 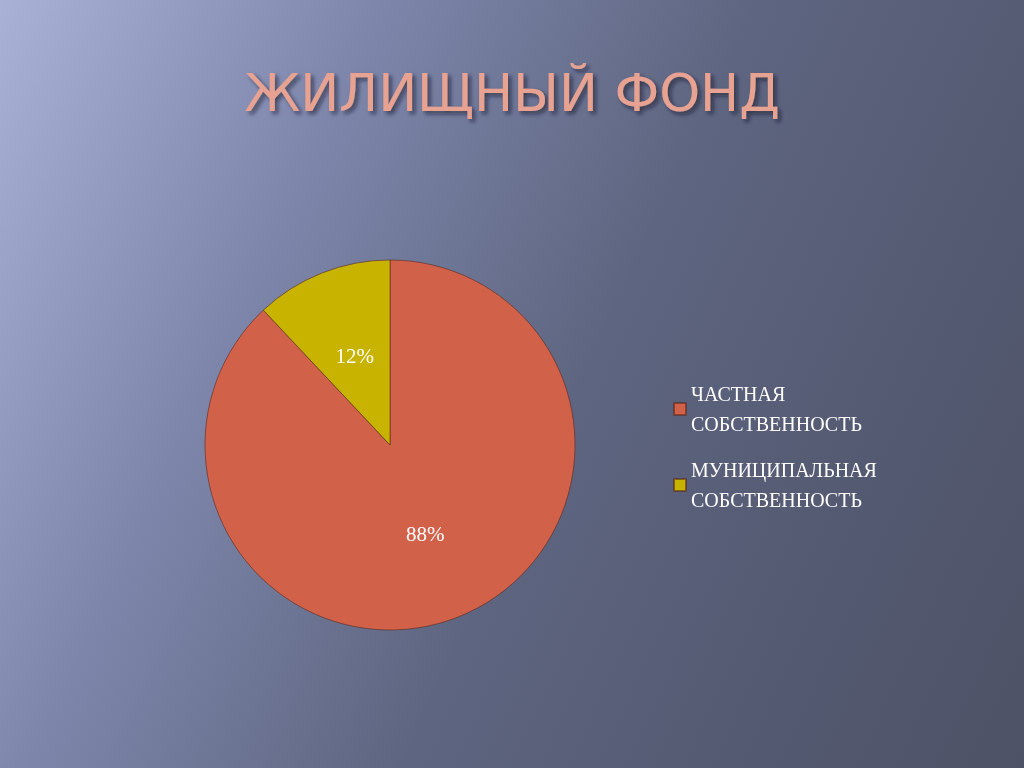 I want to click on data-label: 12%, so click(x=355, y=356).